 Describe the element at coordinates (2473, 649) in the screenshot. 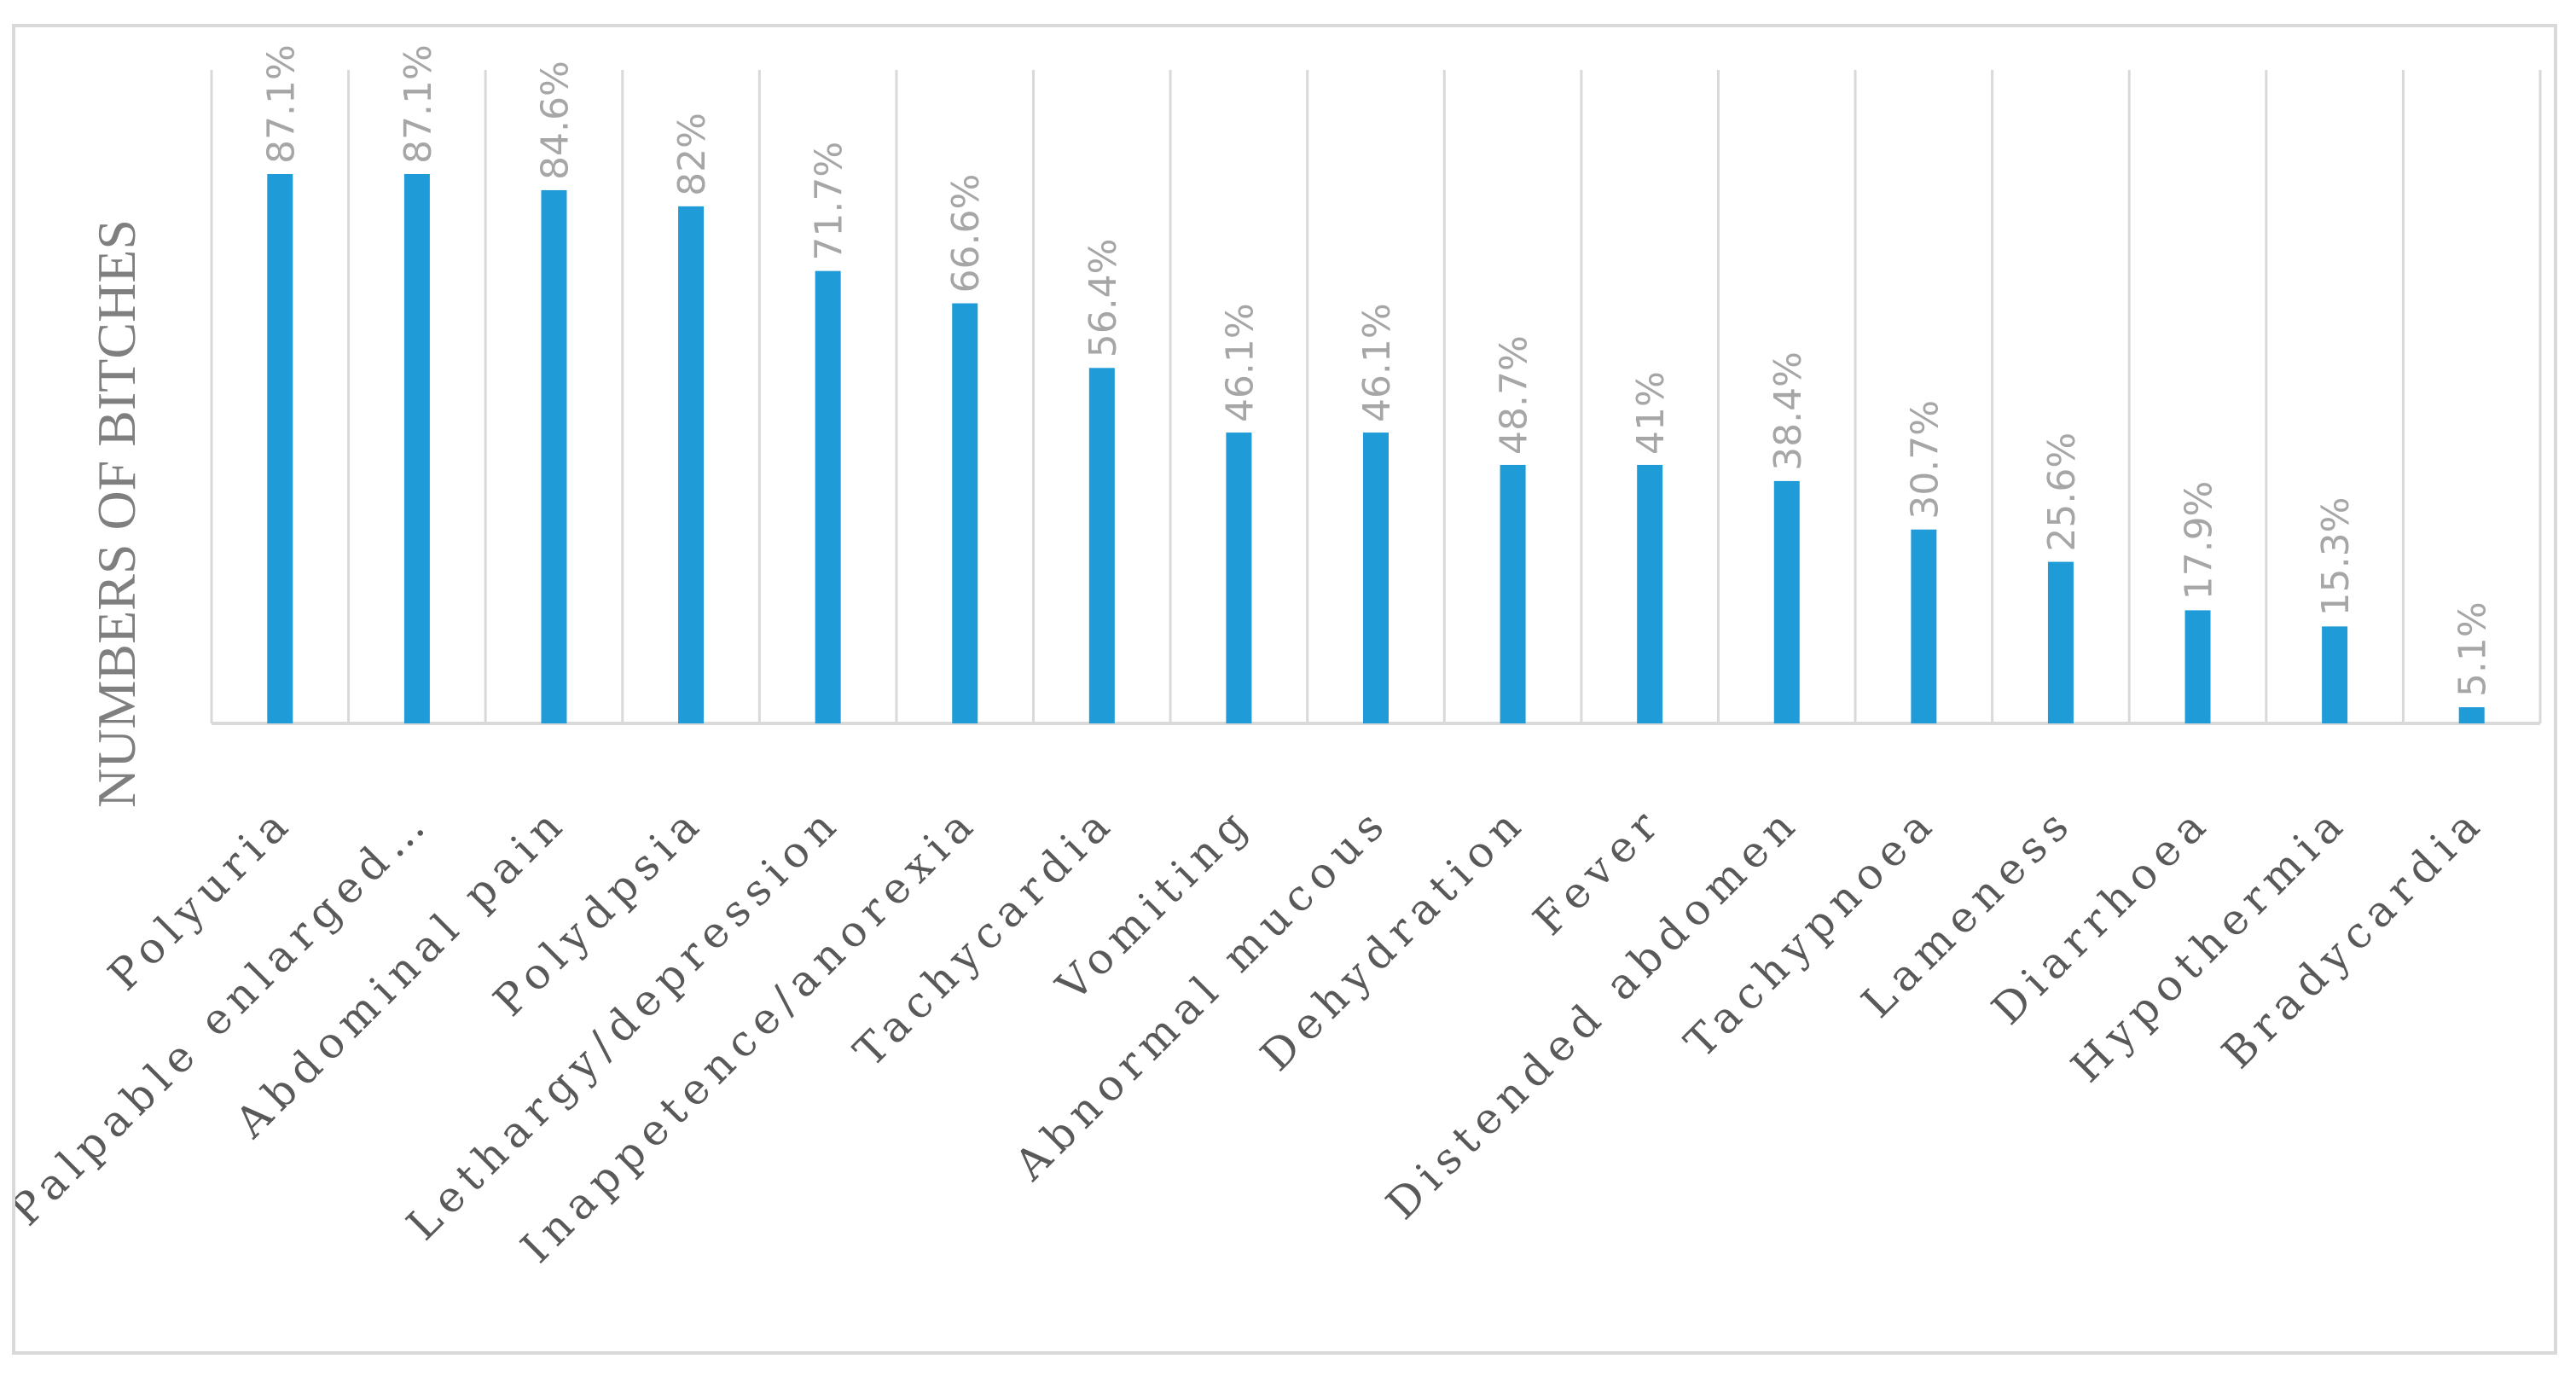

I see `data-label: 5.1%` at that location.